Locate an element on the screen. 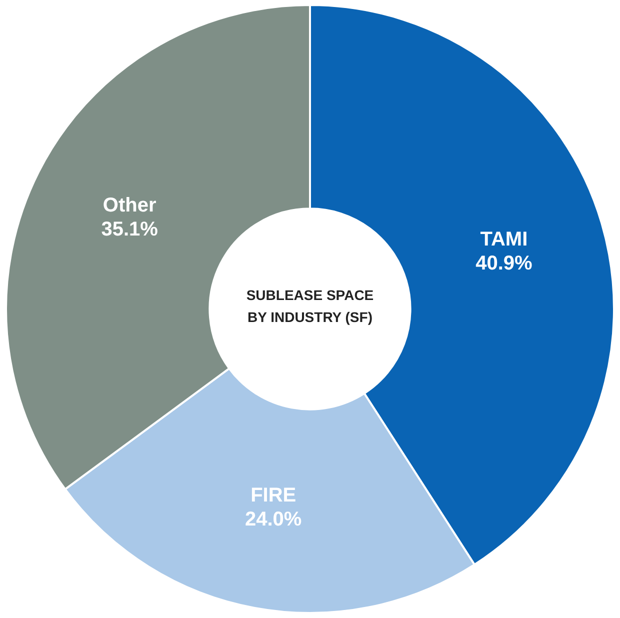  slice-label: FIRE is located at coordinates (273, 495).